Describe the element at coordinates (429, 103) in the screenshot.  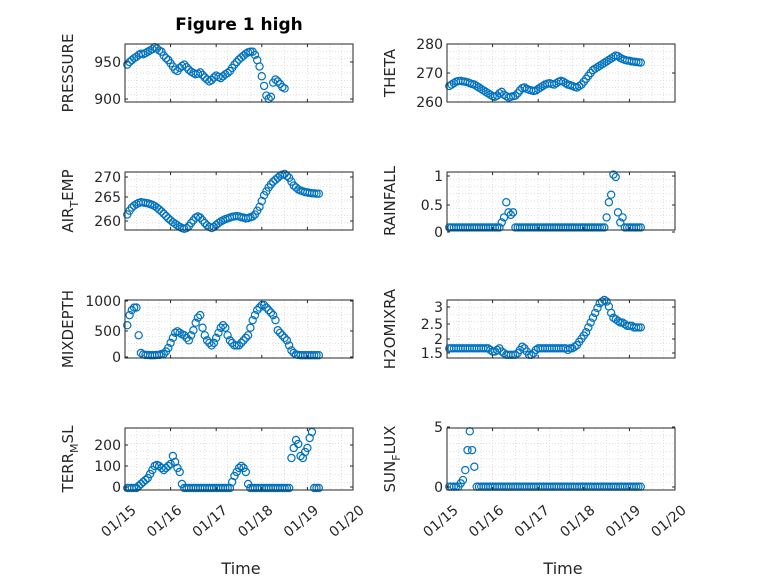
I see `y-tick-label: 260` at that location.